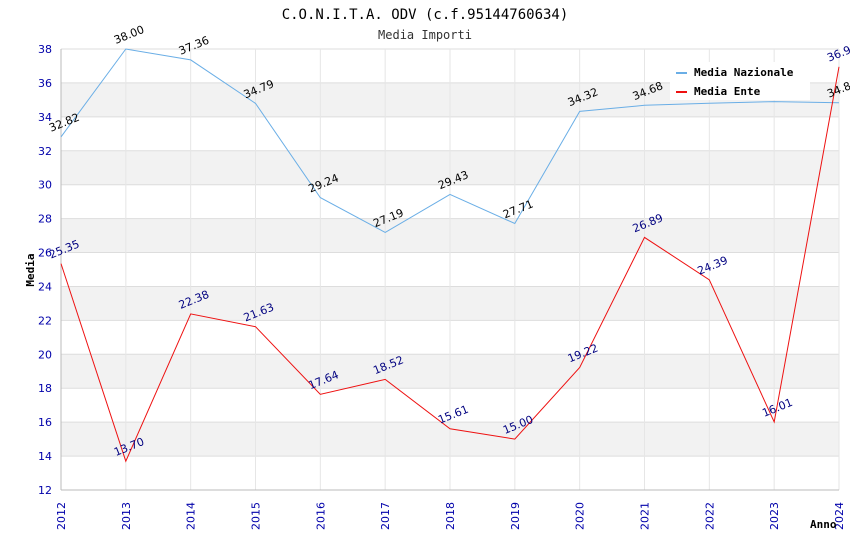 Image resolution: width=850 pixels, height=555 pixels. I want to click on y-tick-label: 32, so click(45, 151).